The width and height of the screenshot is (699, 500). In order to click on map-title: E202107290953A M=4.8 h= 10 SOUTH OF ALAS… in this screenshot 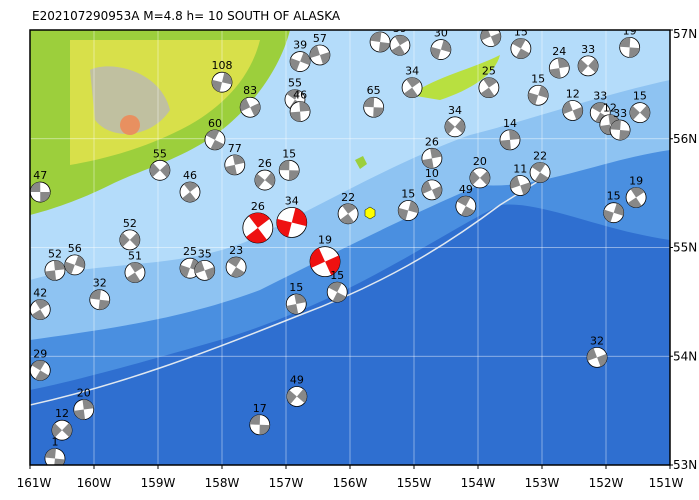, I will do `click(186, 16)`.